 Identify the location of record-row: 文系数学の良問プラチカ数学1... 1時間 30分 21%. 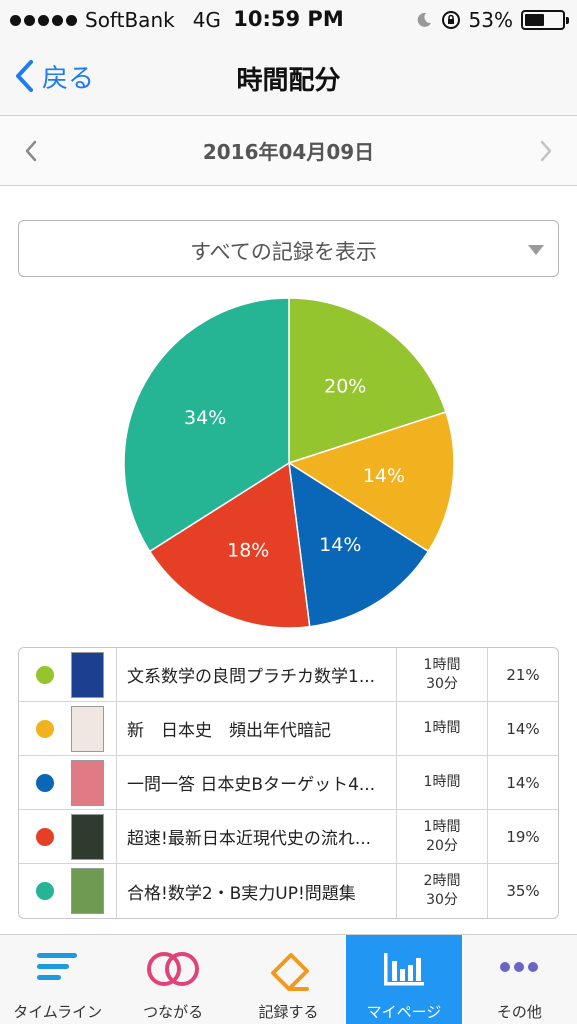
(288, 675).